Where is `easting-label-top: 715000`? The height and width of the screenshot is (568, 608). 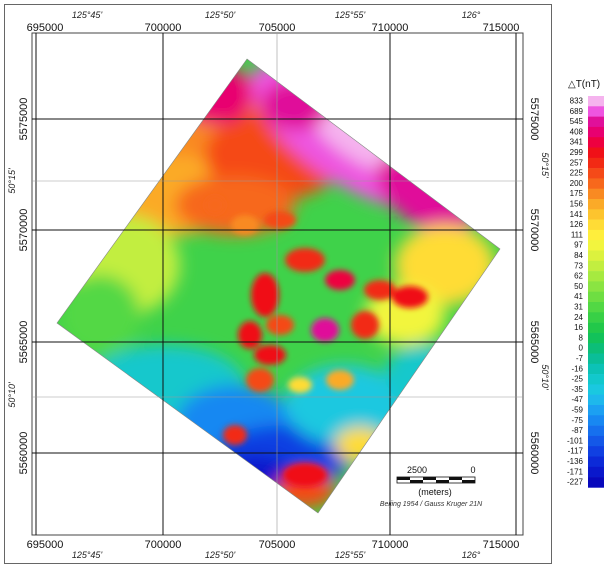
easting-label-top: 715000 is located at coordinates (501, 28).